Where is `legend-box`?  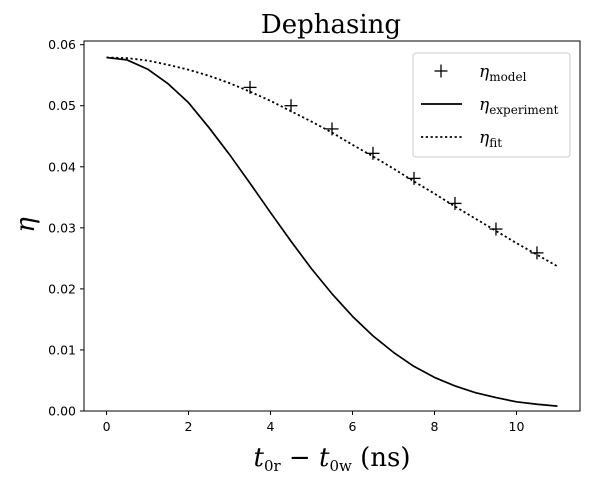 legend-box is located at coordinates (491, 105).